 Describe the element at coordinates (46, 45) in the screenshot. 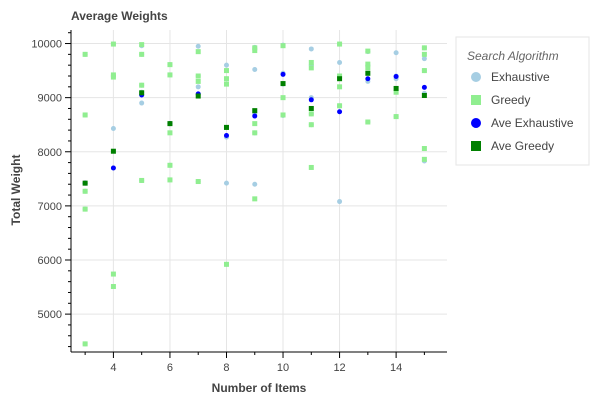

I see `y-tick-label: 10000` at that location.